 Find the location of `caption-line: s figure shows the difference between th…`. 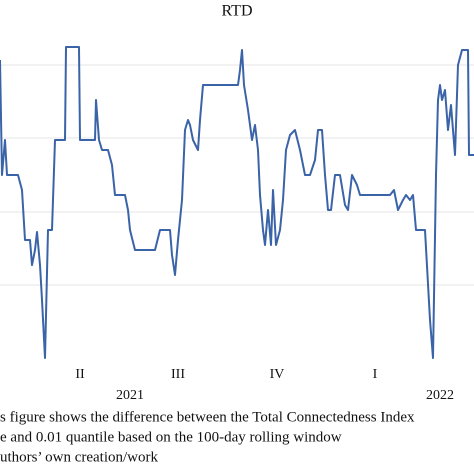

caption-line: s figure shows the difference between th… is located at coordinates (207, 417).